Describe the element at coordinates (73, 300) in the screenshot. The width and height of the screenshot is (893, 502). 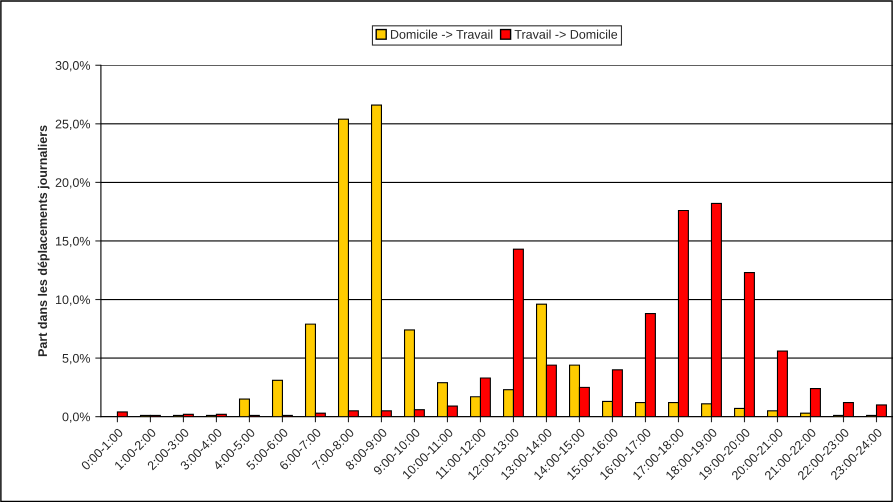
I see `y-tick-label: 10,0%` at that location.